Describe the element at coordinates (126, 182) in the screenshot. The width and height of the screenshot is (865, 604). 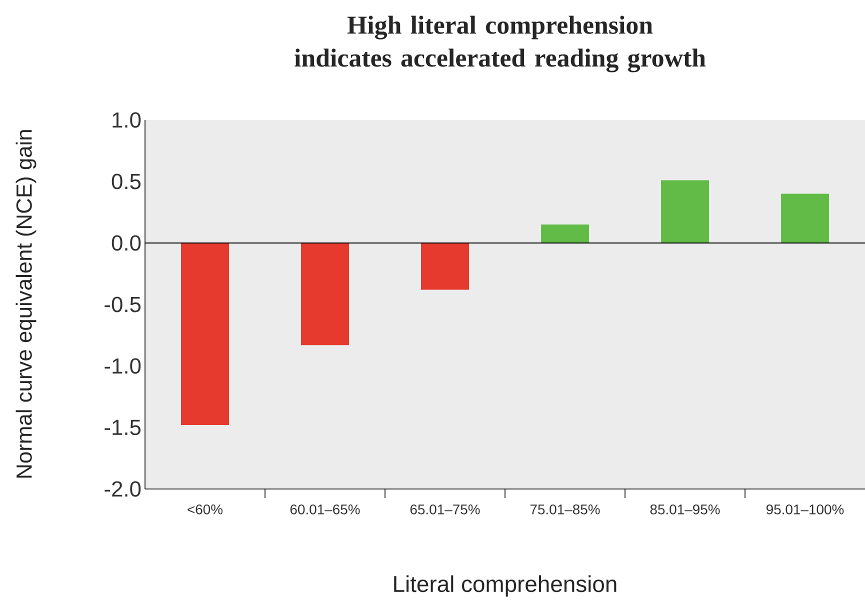
I see `y-tick-label: 0.5` at that location.